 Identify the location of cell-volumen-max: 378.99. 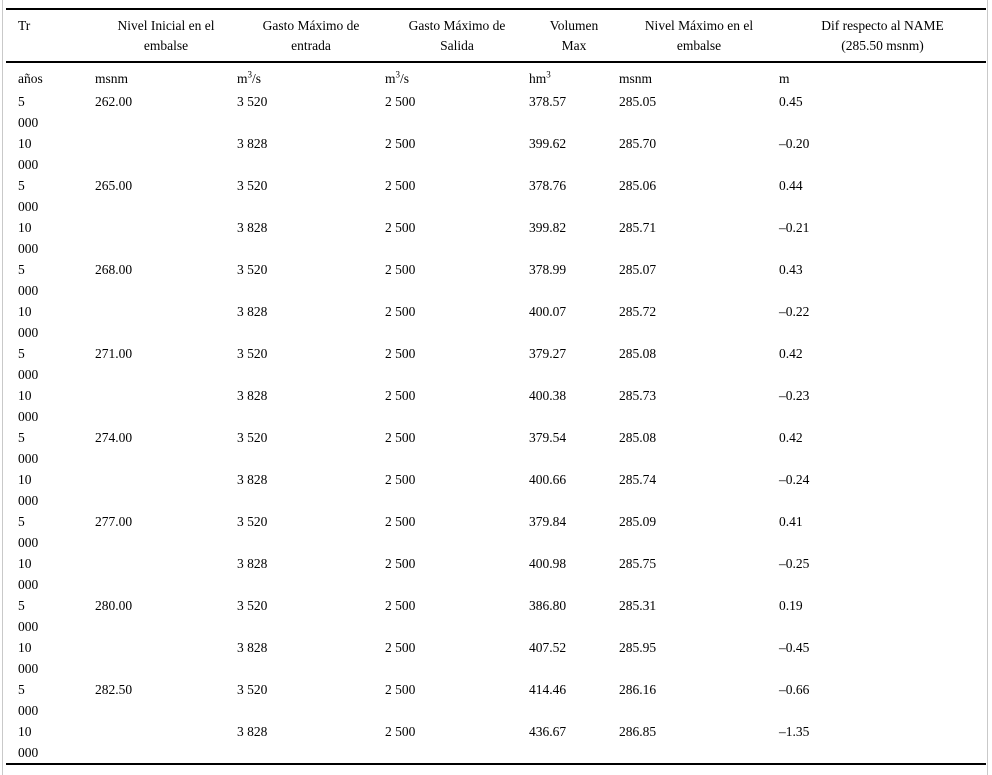
(574, 280).